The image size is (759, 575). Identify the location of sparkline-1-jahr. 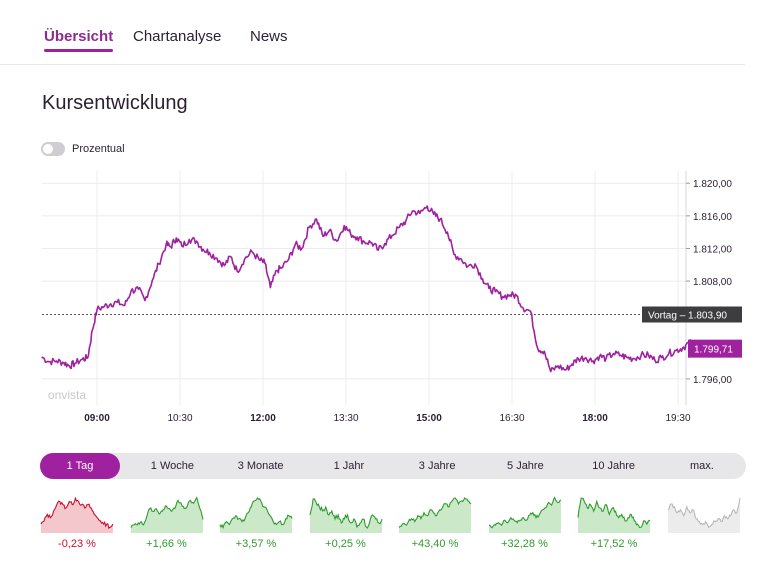
(345, 509).